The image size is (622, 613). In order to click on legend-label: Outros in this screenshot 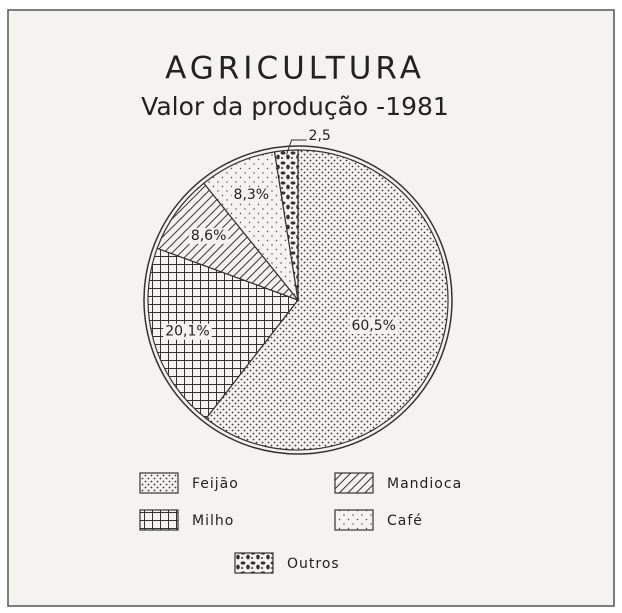, I will do `click(313, 564)`.